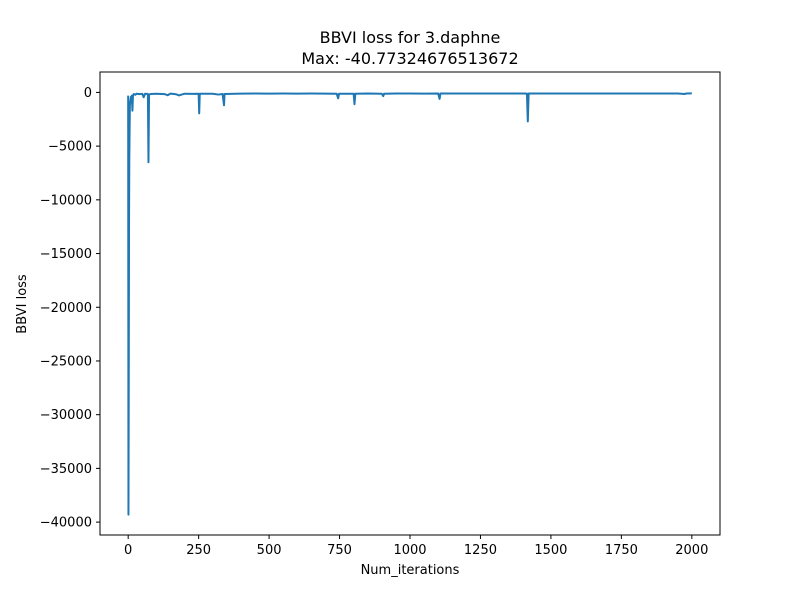 The width and height of the screenshot is (800, 605). I want to click on chart-title-line1: BBVI loss for 3.daphne, so click(410, 37).